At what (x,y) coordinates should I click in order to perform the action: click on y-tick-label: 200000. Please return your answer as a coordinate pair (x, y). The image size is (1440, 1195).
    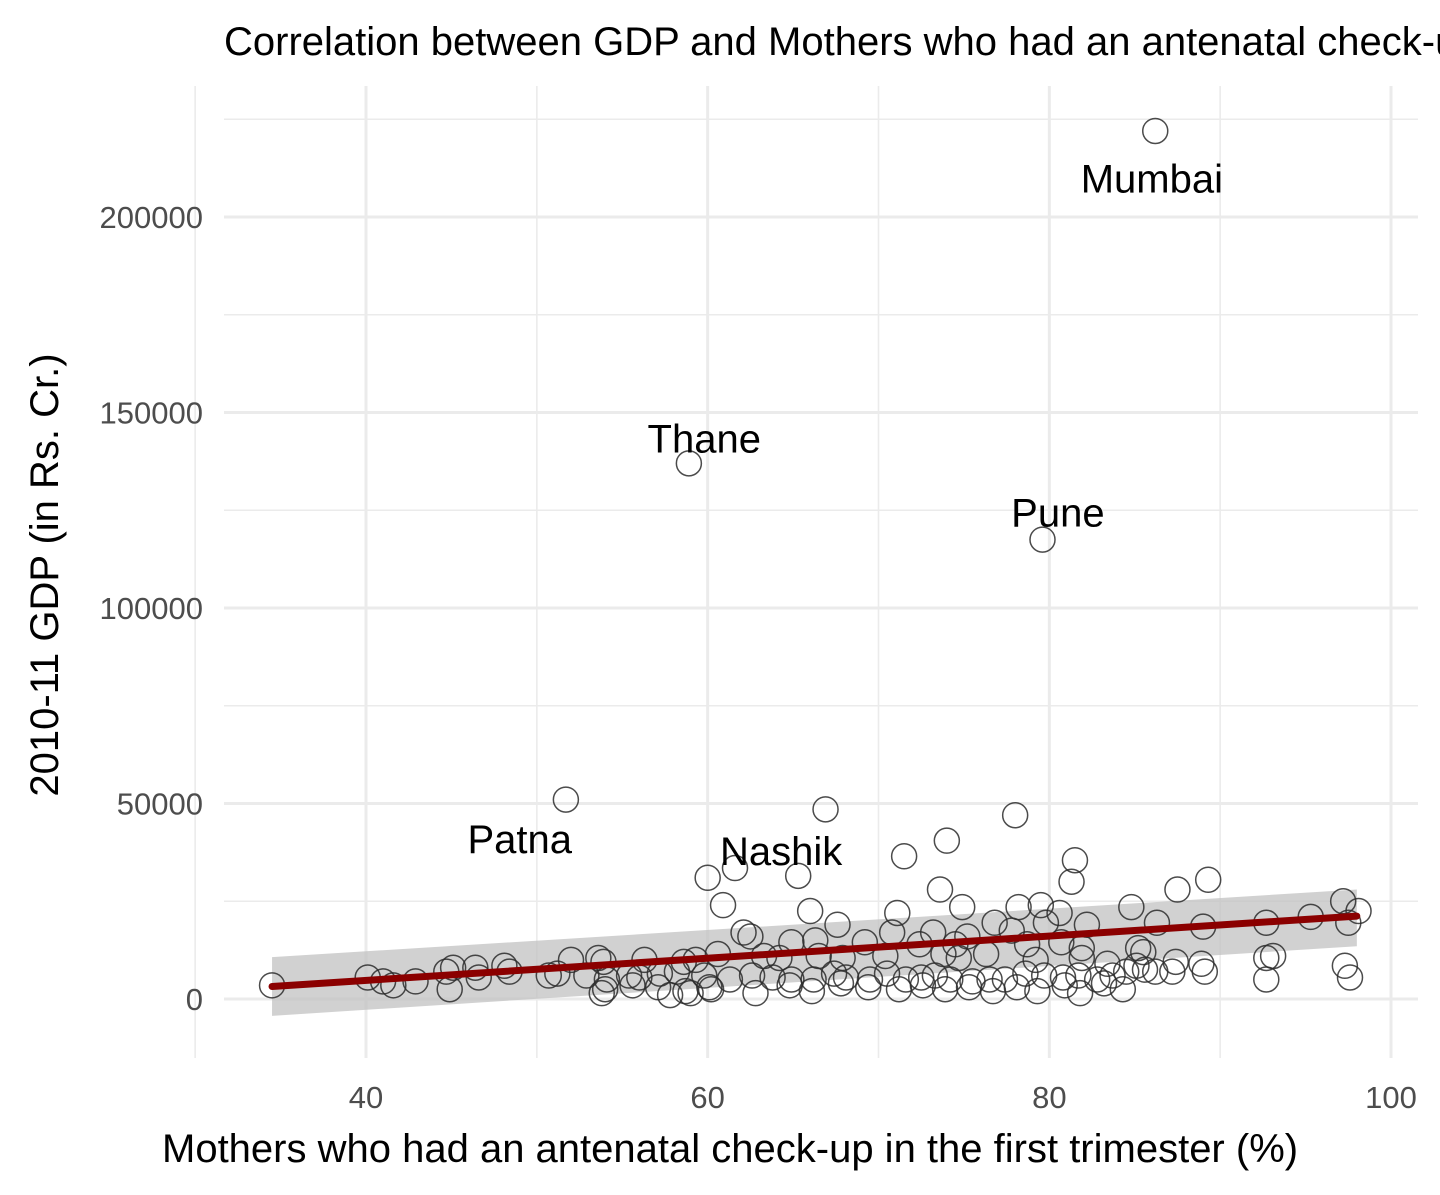
    Looking at the image, I should click on (151, 217).